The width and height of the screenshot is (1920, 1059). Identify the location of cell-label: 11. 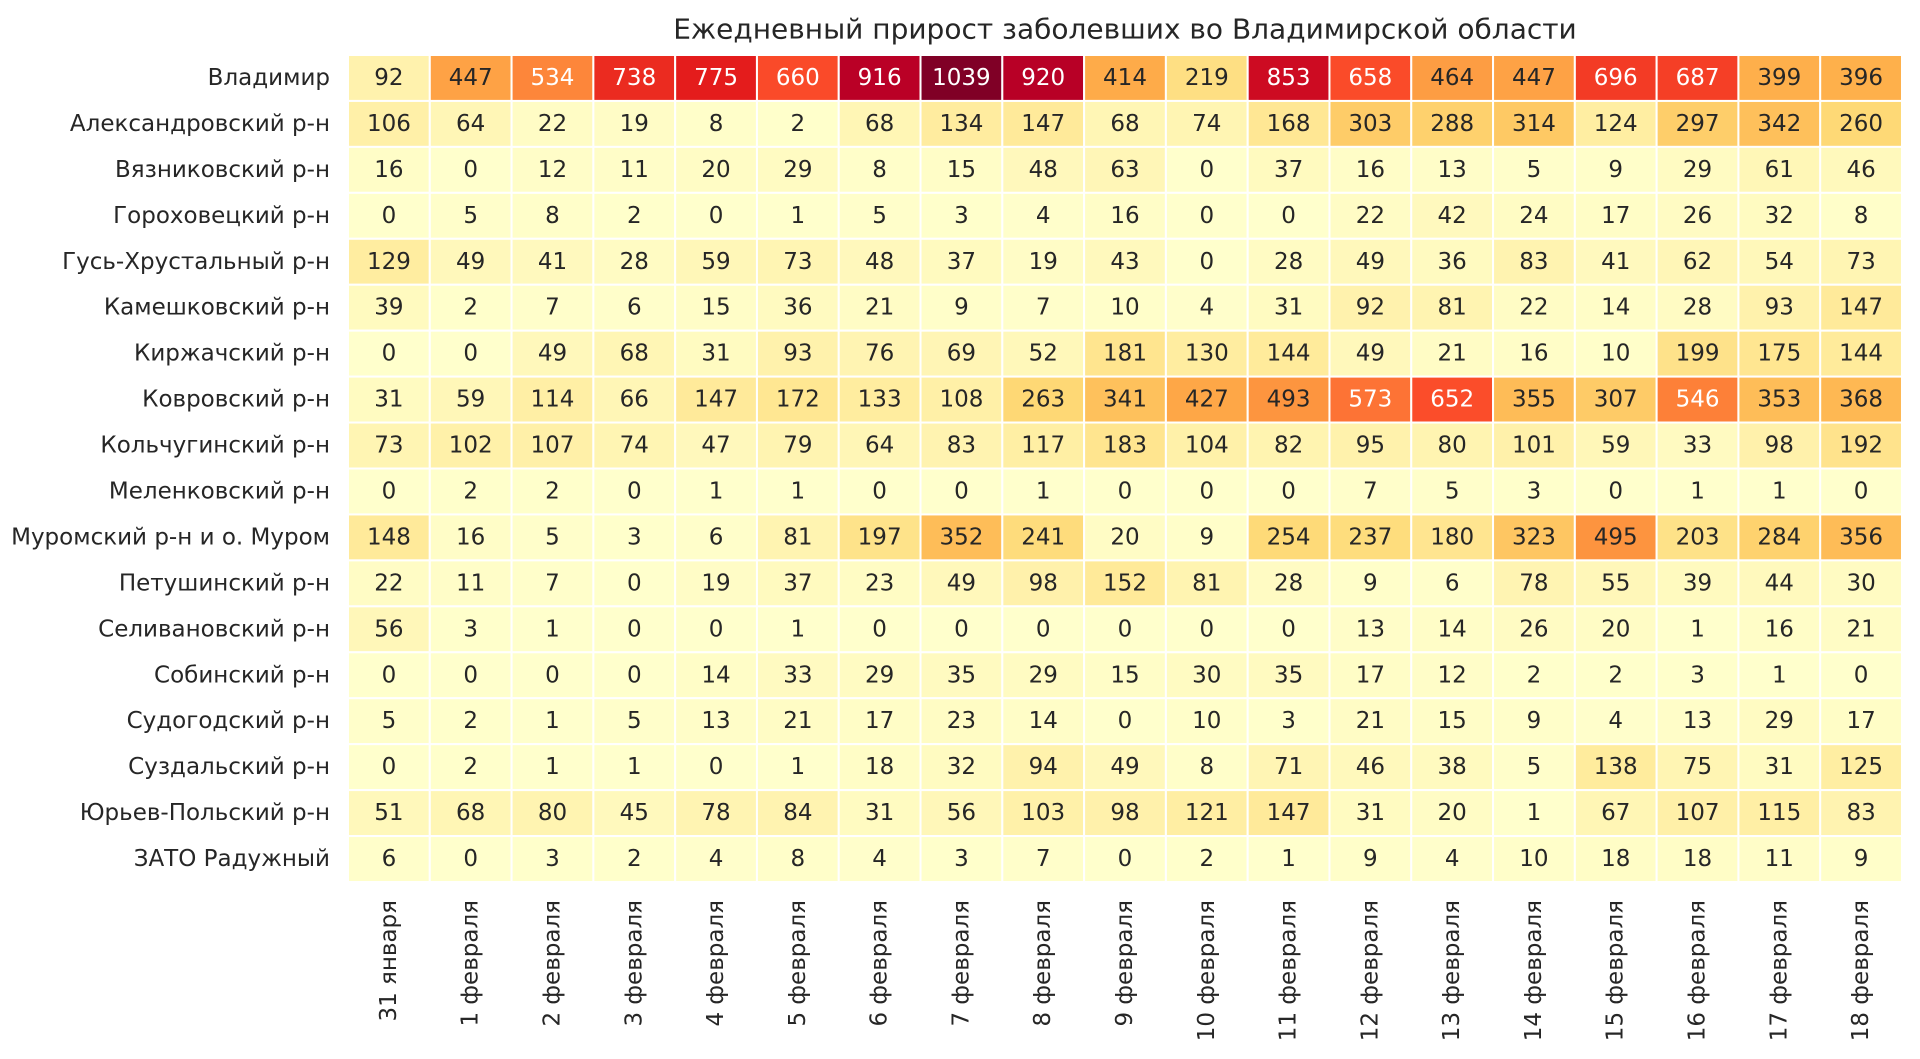
(634, 170).